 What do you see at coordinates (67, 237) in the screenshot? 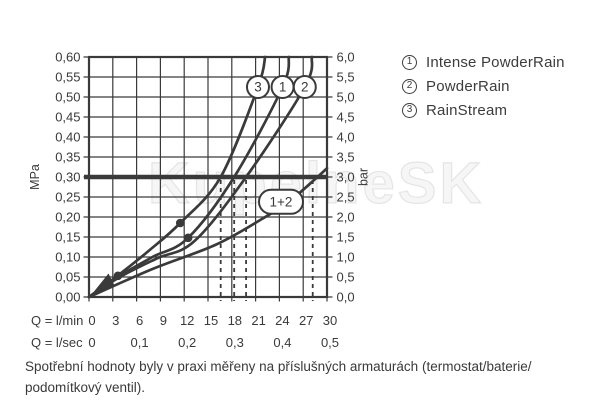
I see `svg-text: 0,15` at bounding box center [67, 237].